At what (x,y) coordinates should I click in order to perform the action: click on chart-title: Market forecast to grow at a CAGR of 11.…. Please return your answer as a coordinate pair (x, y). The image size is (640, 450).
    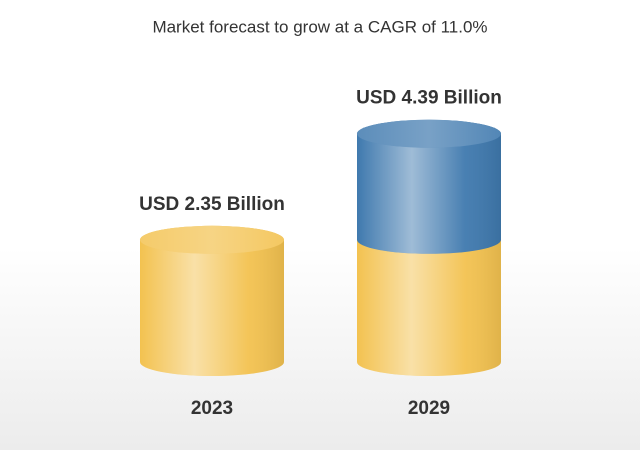
    Looking at the image, I should click on (319, 26).